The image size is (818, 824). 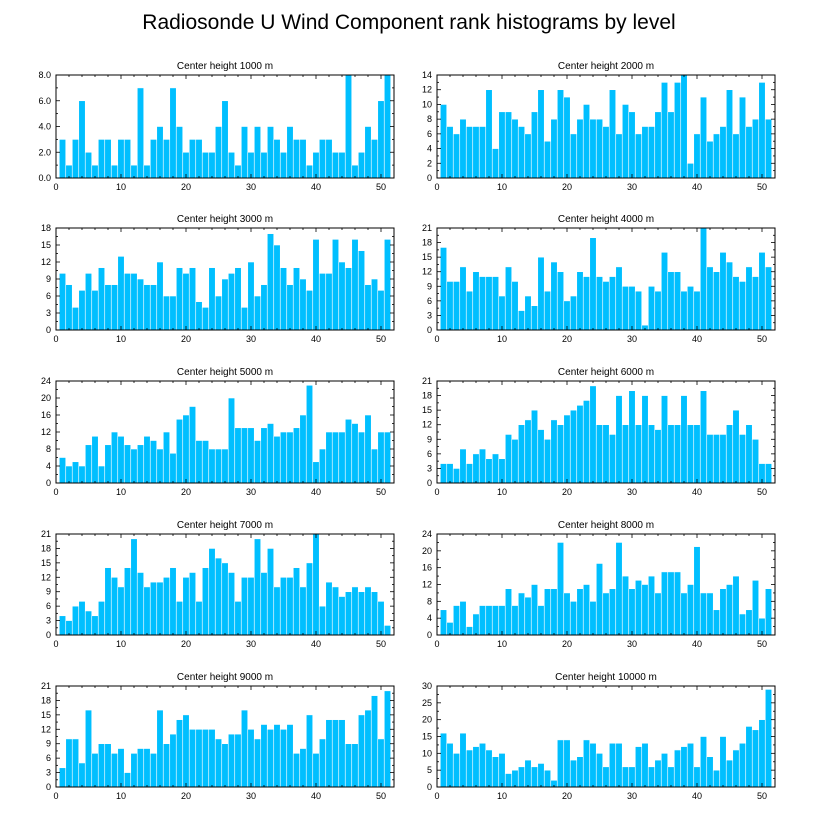 I want to click on x-tick-label: 30, so click(x=251, y=644).